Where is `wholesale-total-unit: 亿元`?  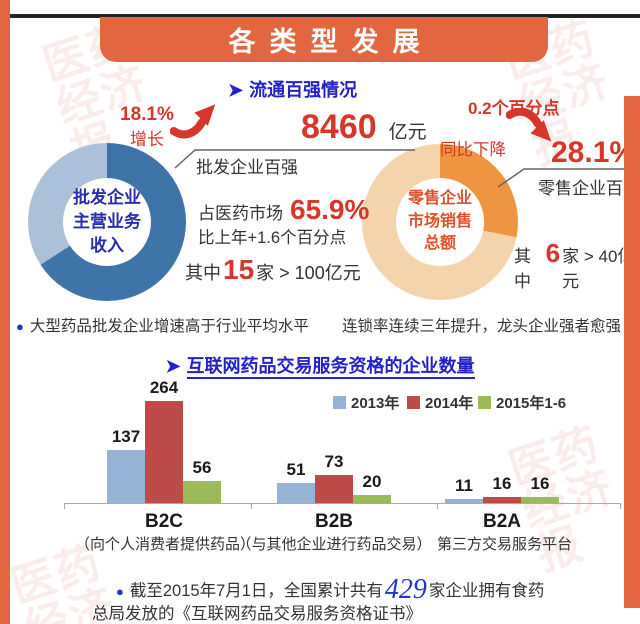 wholesale-total-unit: 亿元 is located at coordinates (407, 132).